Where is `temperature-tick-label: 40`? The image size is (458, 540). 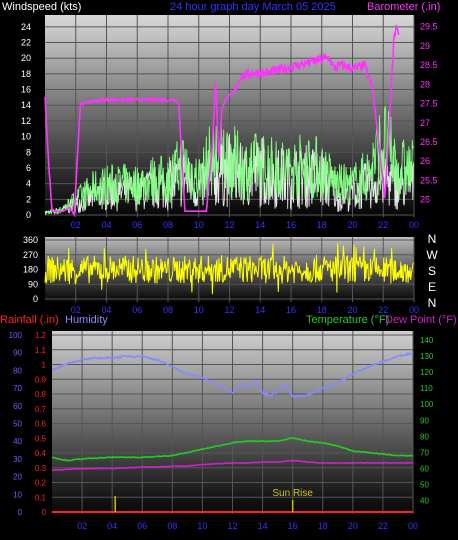
temperature-tick-label: 40 is located at coordinates (424, 501).